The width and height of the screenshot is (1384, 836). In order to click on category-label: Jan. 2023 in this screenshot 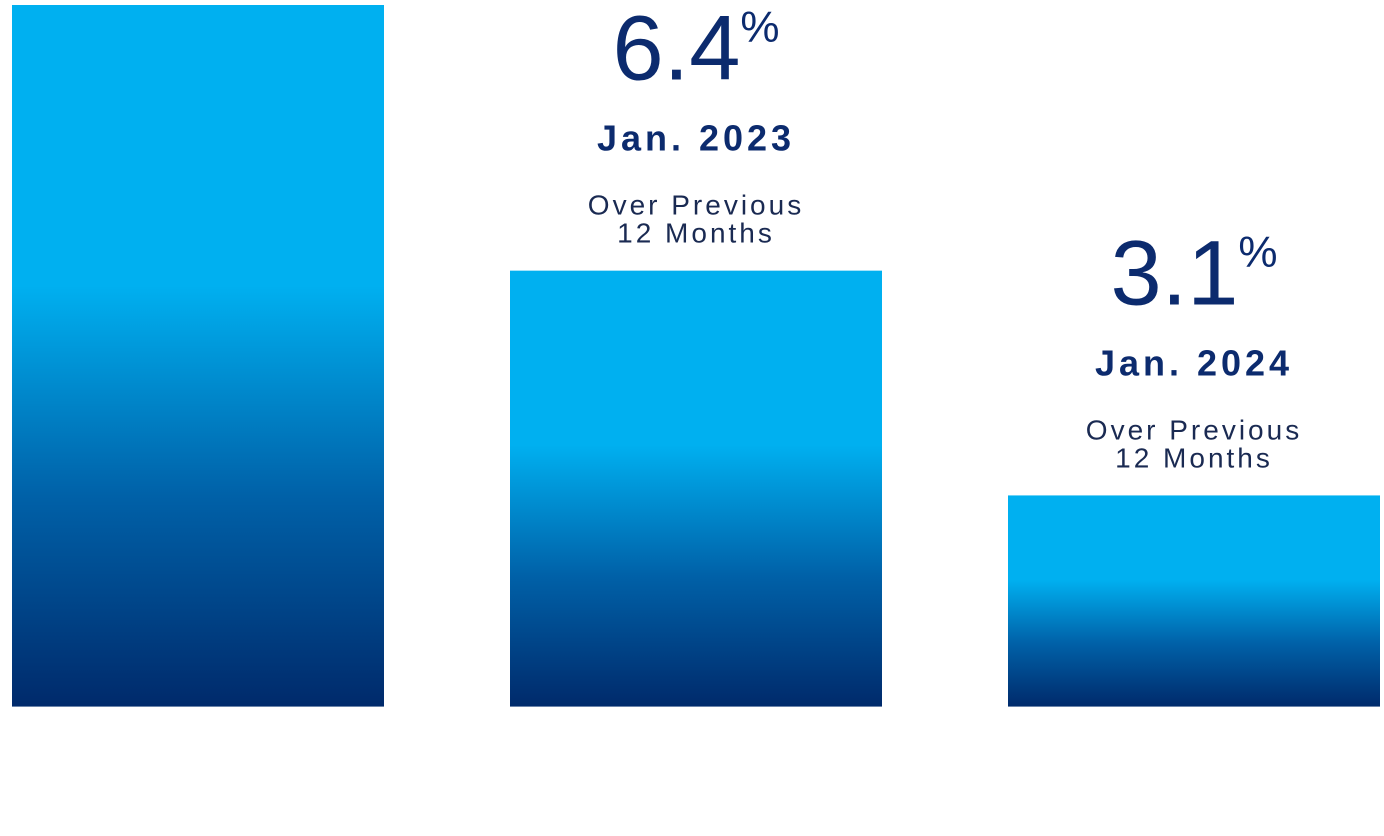, I will do `click(696, 138)`.